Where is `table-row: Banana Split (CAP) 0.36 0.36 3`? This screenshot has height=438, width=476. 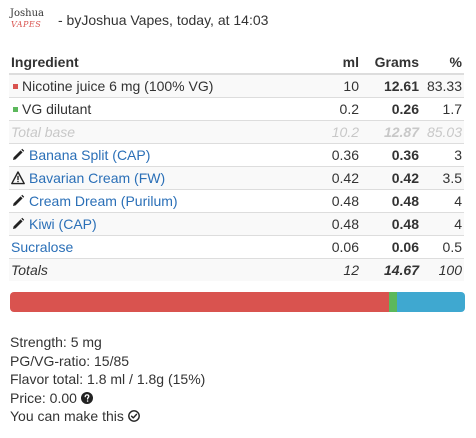
table-row: Banana Split (CAP) 0.36 0.36 3 is located at coordinates (236, 155).